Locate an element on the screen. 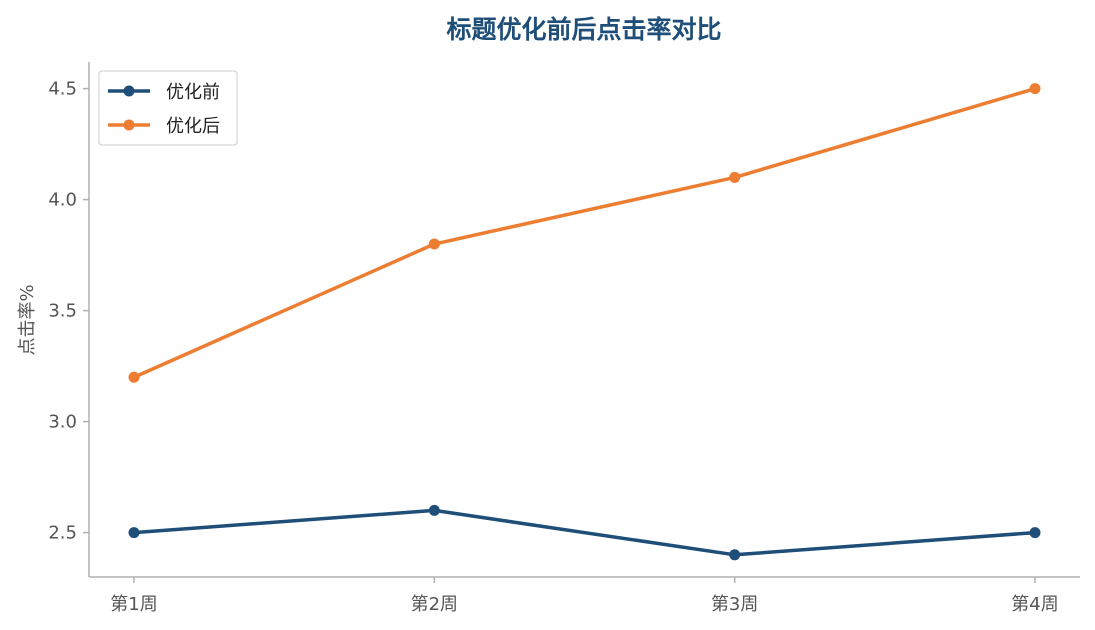 This screenshot has width=1095, height=630. legend-label: 优化前 is located at coordinates (193, 92).